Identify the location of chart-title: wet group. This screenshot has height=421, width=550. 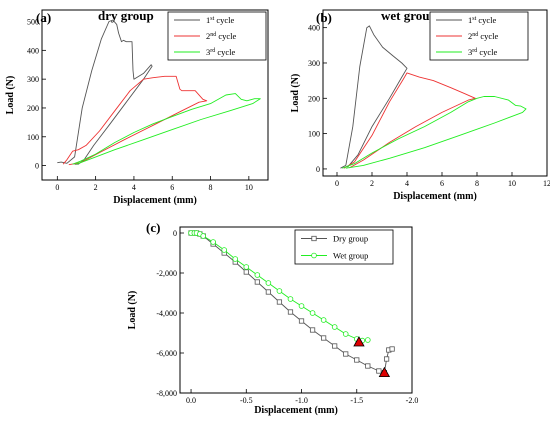
(409, 15).